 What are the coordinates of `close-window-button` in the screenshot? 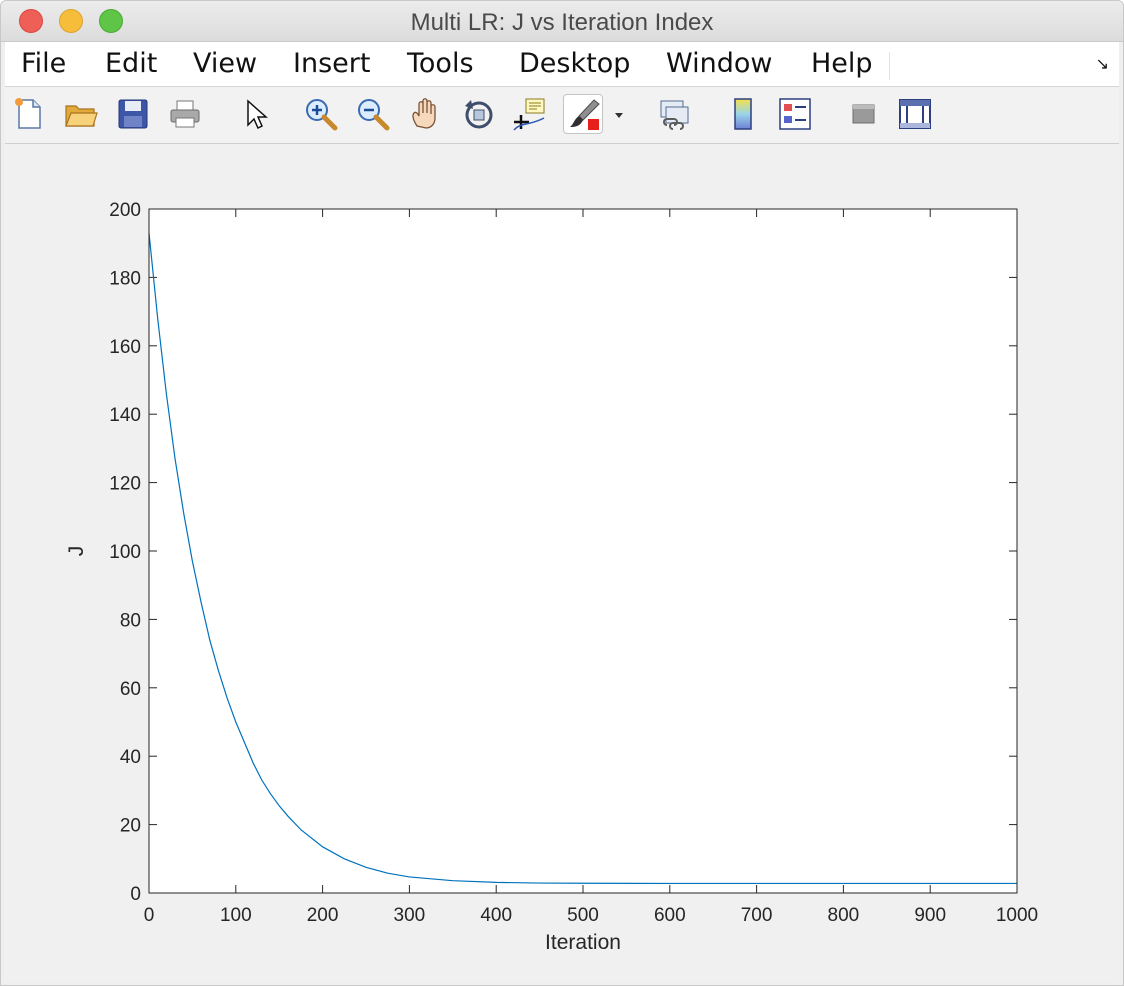 It's located at (31, 21).